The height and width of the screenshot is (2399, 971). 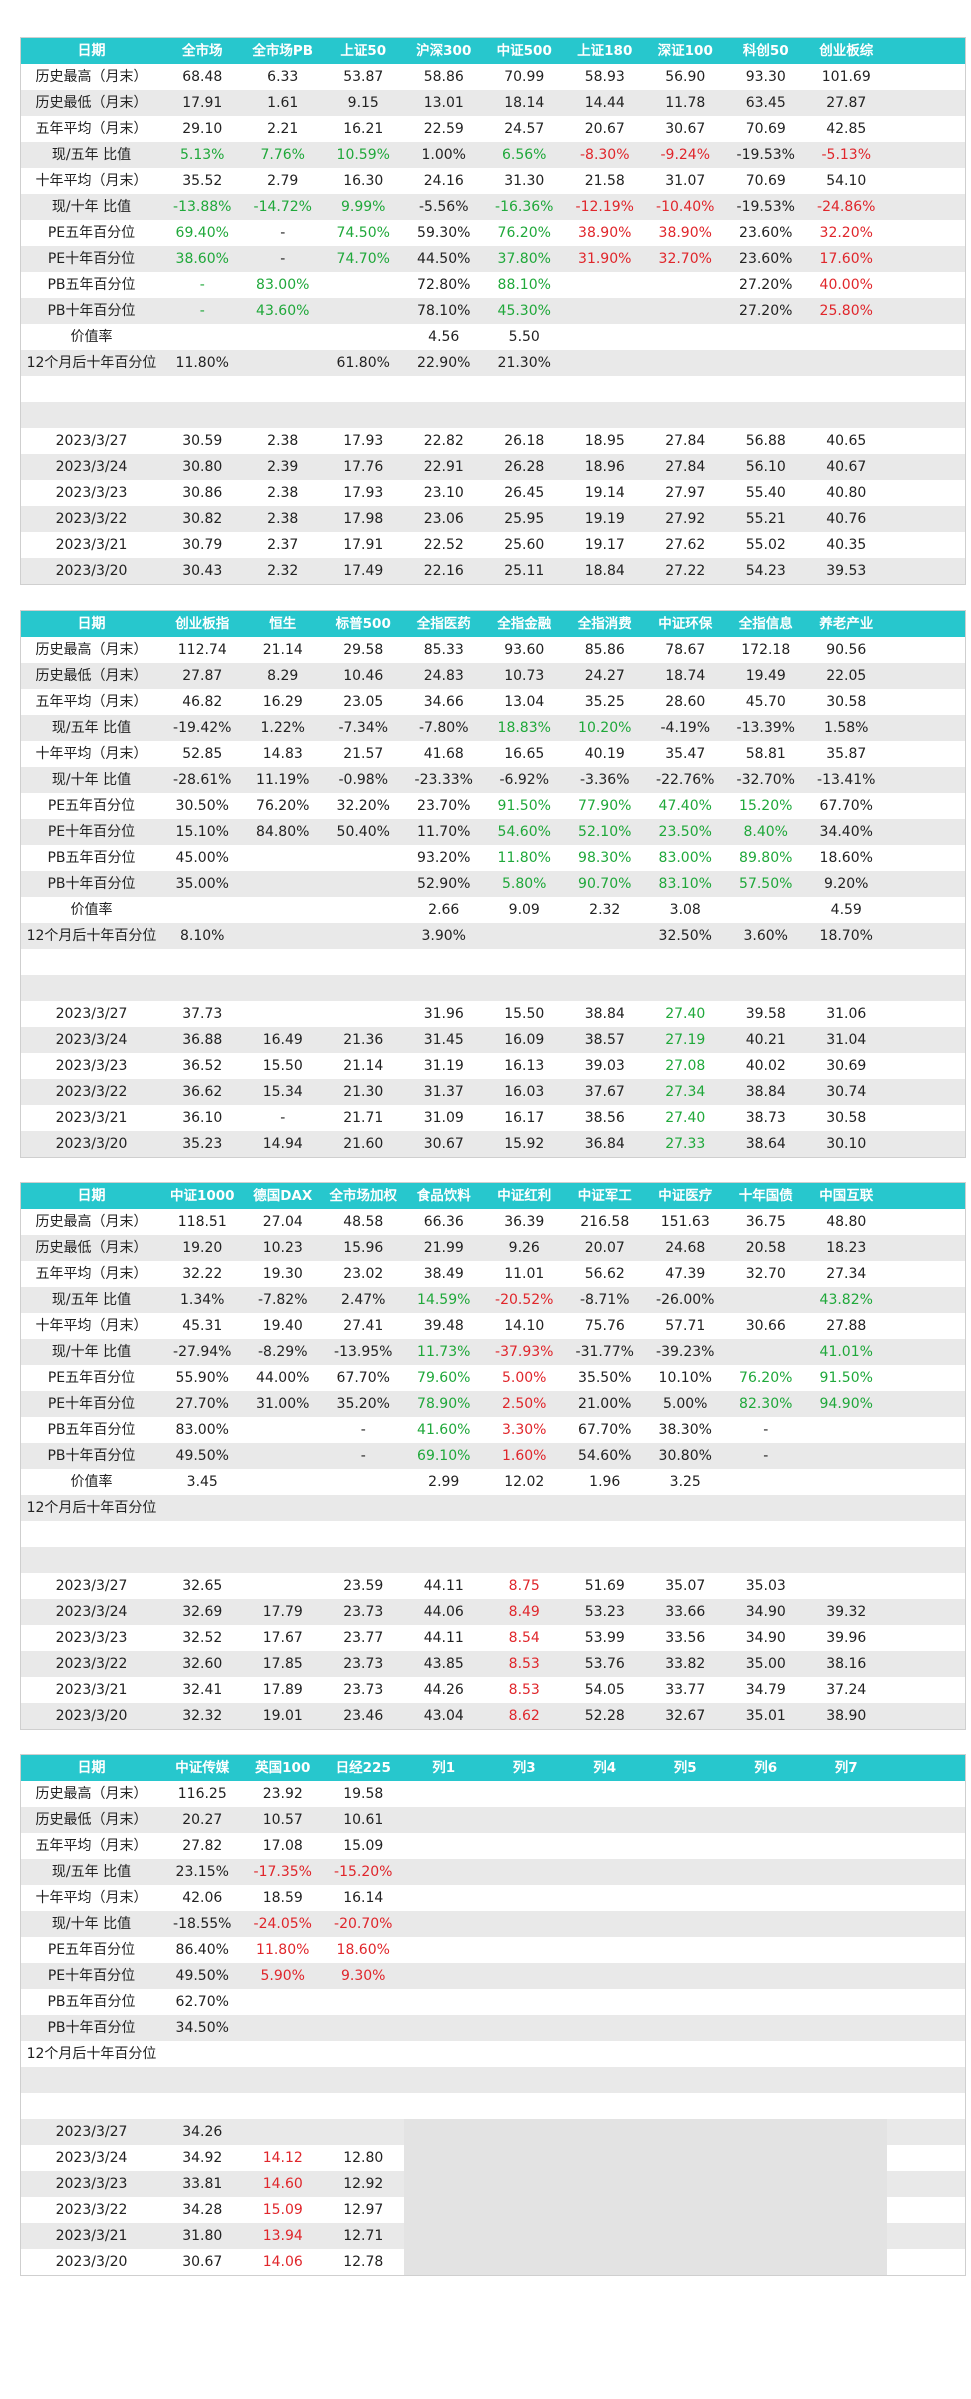 What do you see at coordinates (524, 1040) in the screenshot?
I see `table-cell: 16.09` at bounding box center [524, 1040].